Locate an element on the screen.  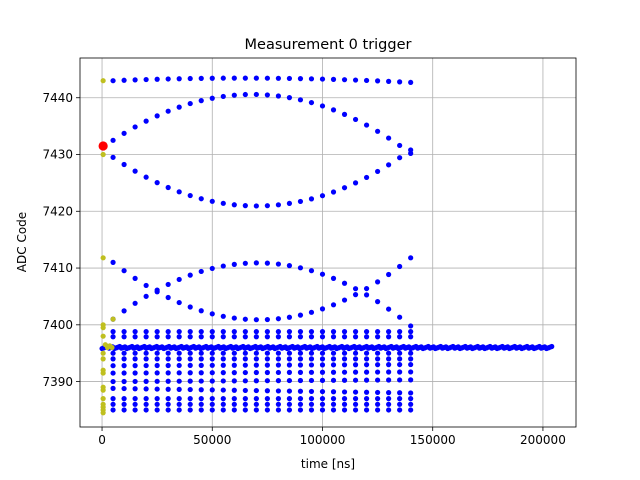
chart-title: Measurement 0 trigger is located at coordinates (328, 45).